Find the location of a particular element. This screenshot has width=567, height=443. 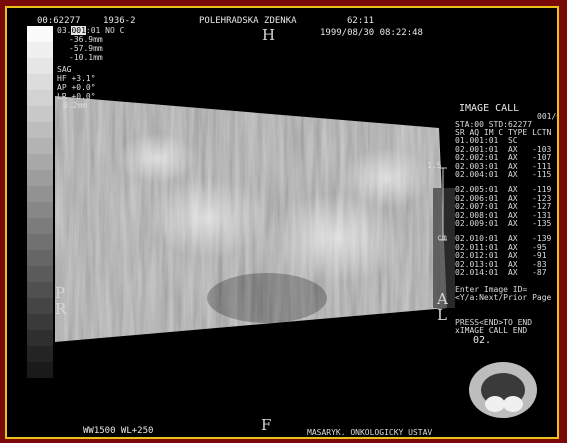

image-call-row: 02.006:01 AX -123 is located at coordinates (503, 198).